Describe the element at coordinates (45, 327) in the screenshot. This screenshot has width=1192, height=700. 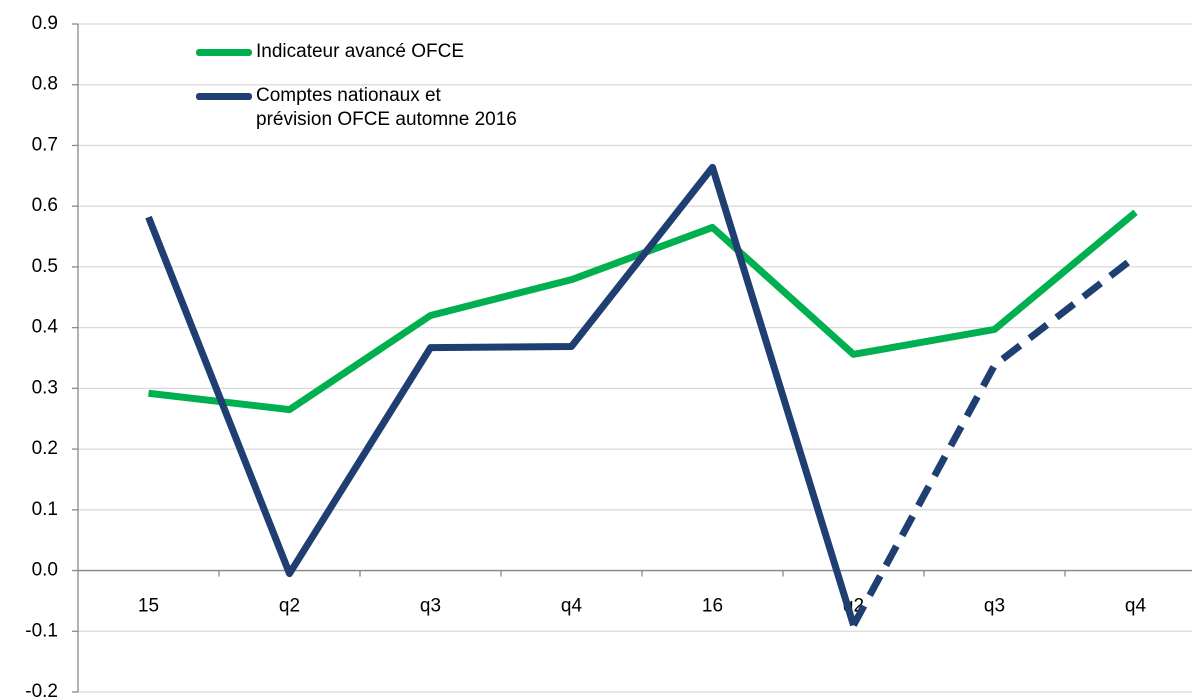
I see `y-tick-label: 0.4` at that location.